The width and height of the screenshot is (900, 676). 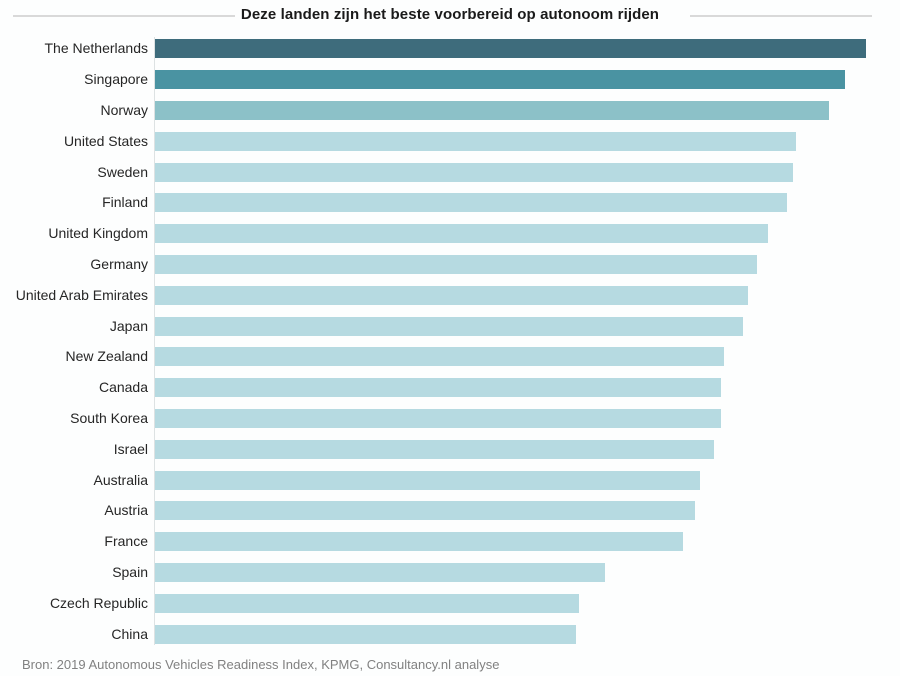 I want to click on bar-row: New Zealand, so click(x=450, y=357).